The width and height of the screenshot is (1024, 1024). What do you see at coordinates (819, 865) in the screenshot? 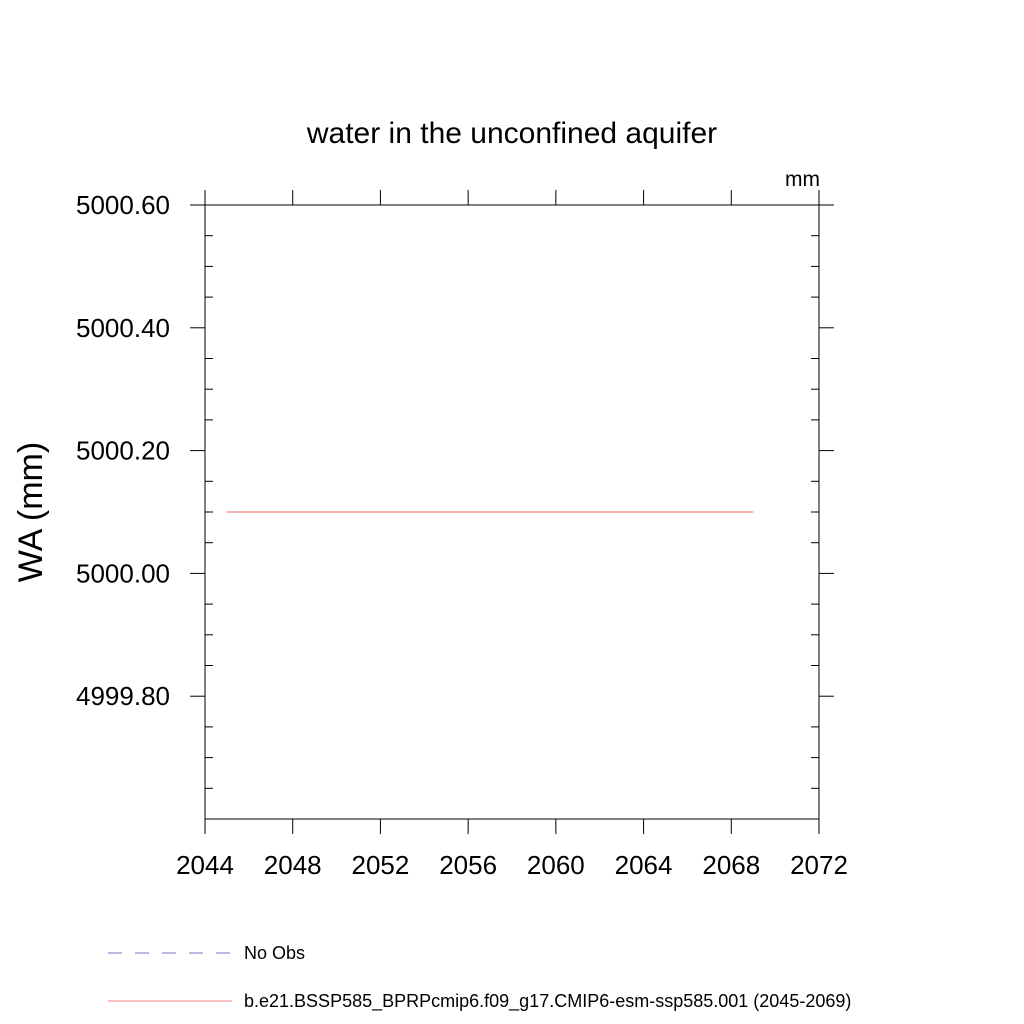
I see `x-tick-label: 2072` at bounding box center [819, 865].